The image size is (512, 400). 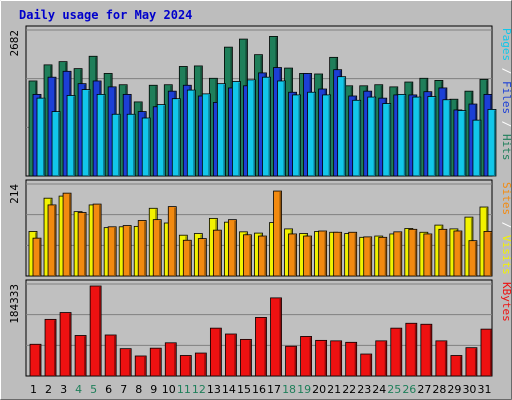 I want to click on day-label-11: 11, so click(x=184, y=389).